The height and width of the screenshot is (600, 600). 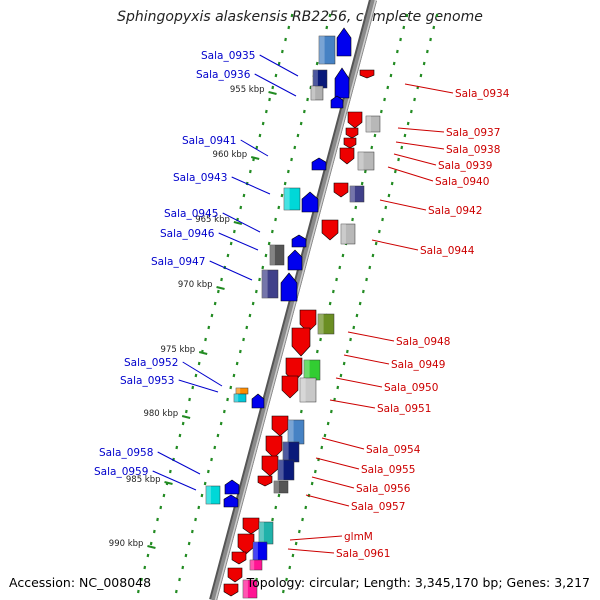 I want to click on reverse-gene-label: Sala_0944, so click(x=447, y=251).